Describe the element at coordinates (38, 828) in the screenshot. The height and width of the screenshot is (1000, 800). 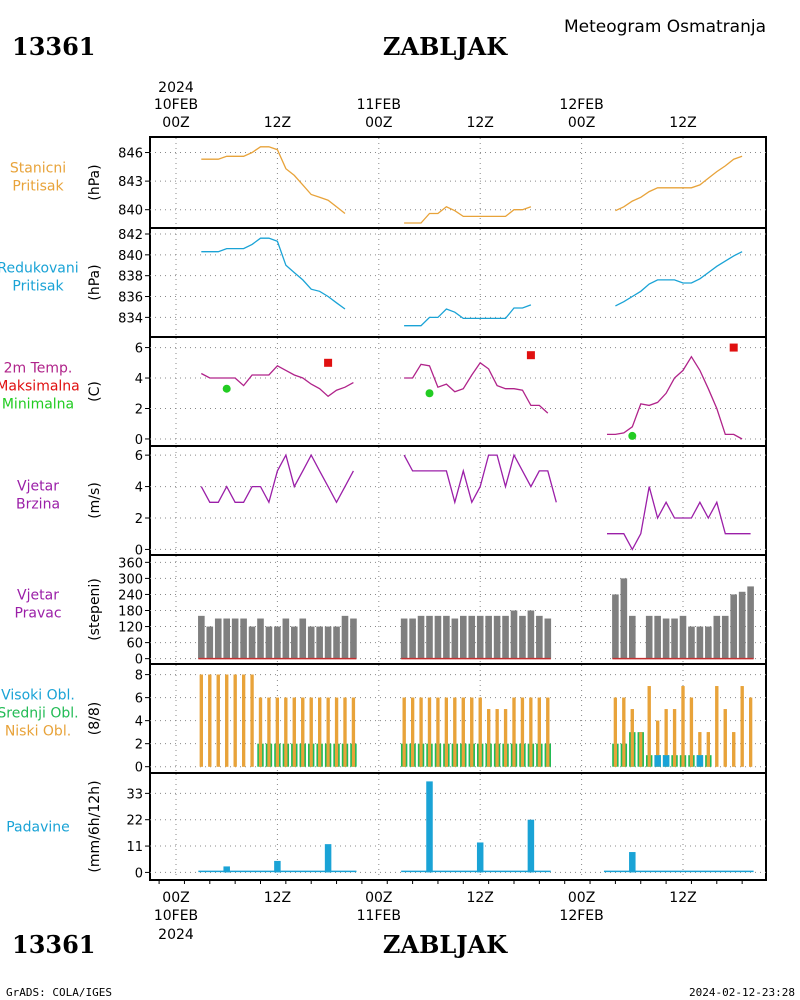
I see `series-label: Padavine` at that location.